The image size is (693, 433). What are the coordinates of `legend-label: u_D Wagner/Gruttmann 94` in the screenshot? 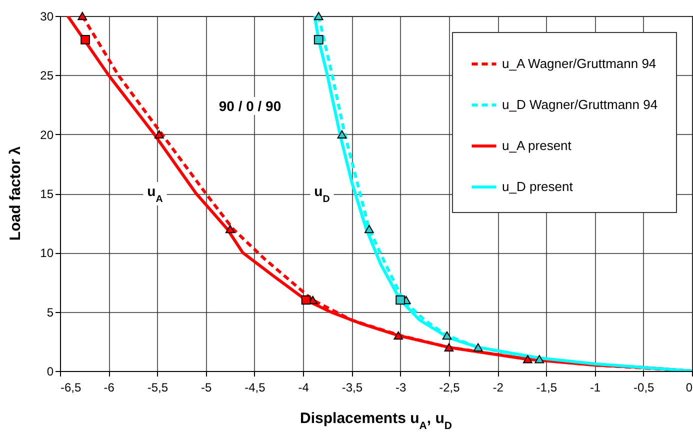 It's located at (580, 104).